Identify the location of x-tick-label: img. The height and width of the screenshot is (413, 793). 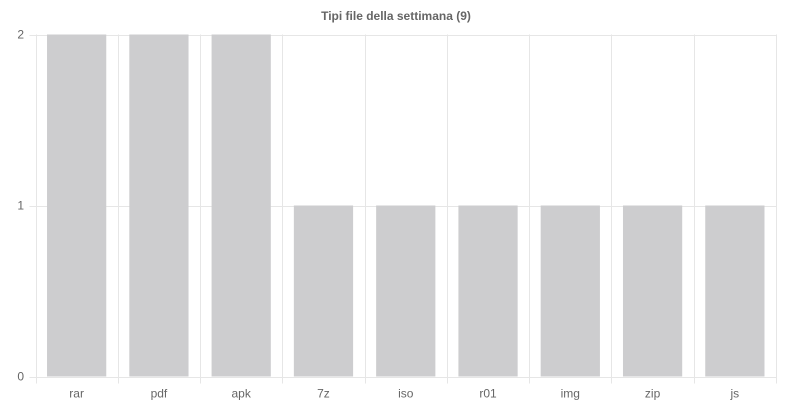
(570, 394).